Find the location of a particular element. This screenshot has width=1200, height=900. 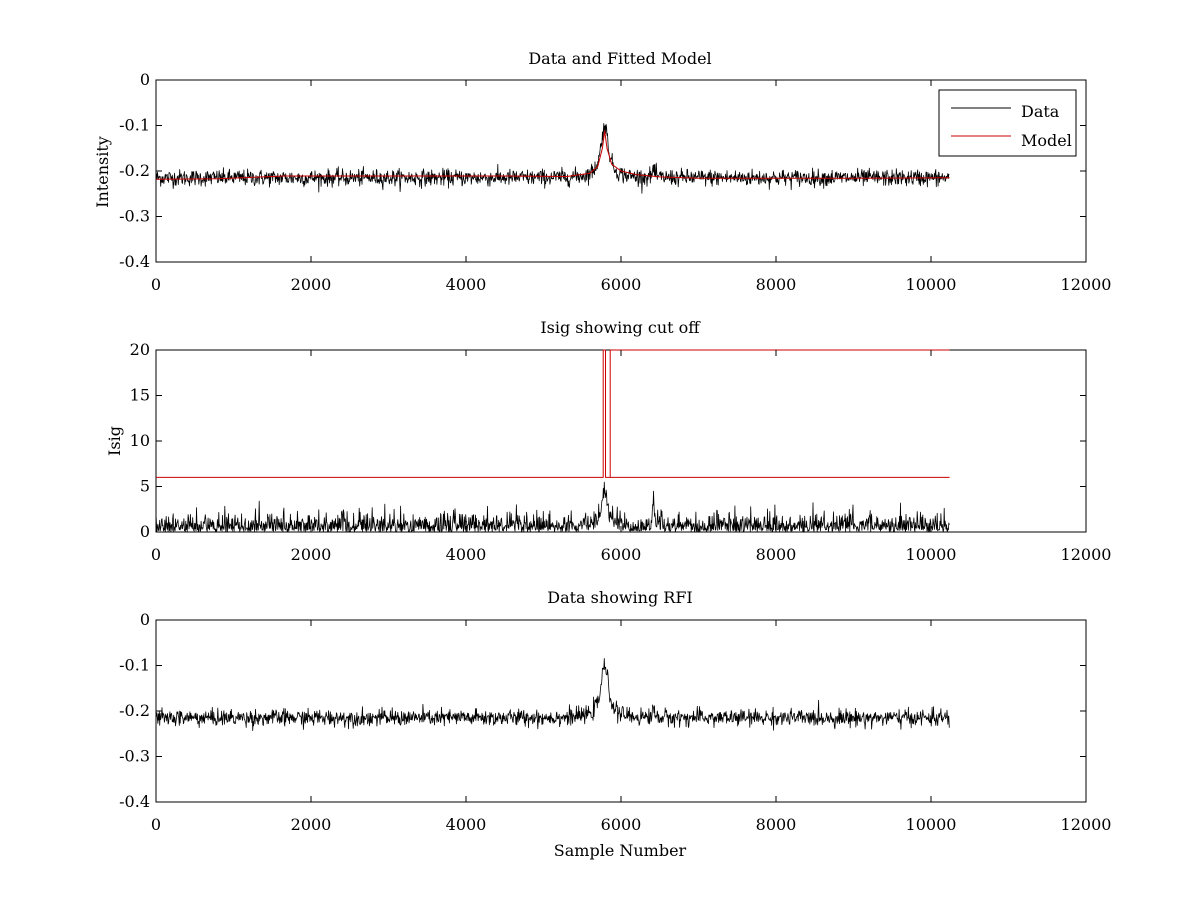

legend-box is located at coordinates (1007, 123).